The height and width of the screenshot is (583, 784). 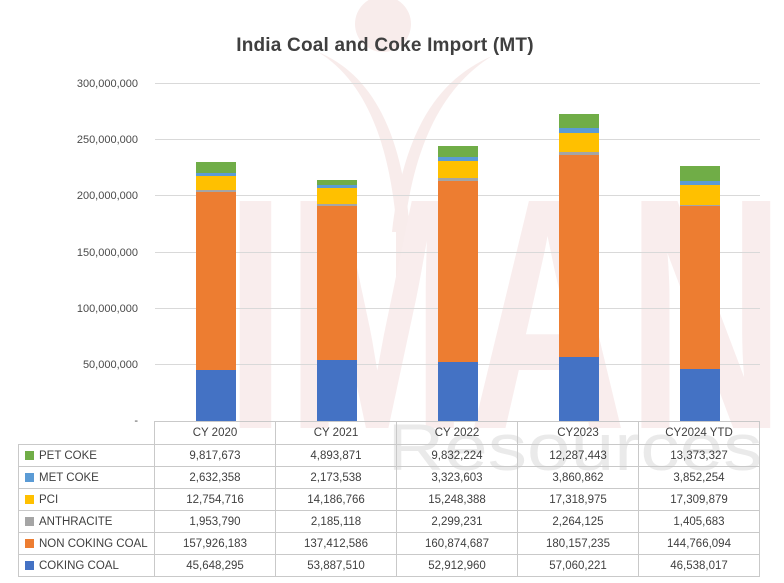 I want to click on torch-icon, so click(x=405, y=149).